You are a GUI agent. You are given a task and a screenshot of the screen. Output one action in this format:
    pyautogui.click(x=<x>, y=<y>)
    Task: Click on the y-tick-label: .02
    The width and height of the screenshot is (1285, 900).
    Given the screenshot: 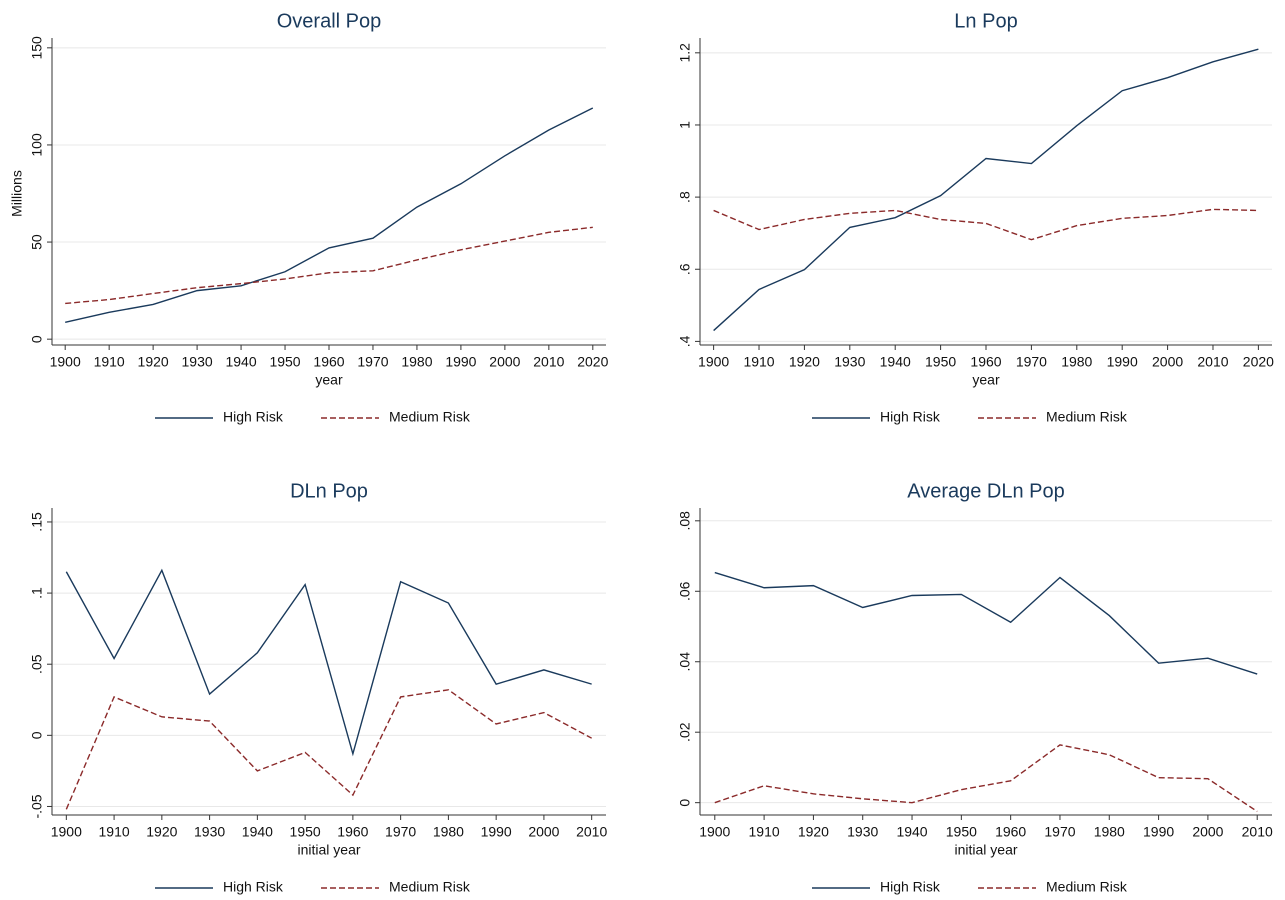 What is the action you would take?
    pyautogui.click(x=685, y=732)
    